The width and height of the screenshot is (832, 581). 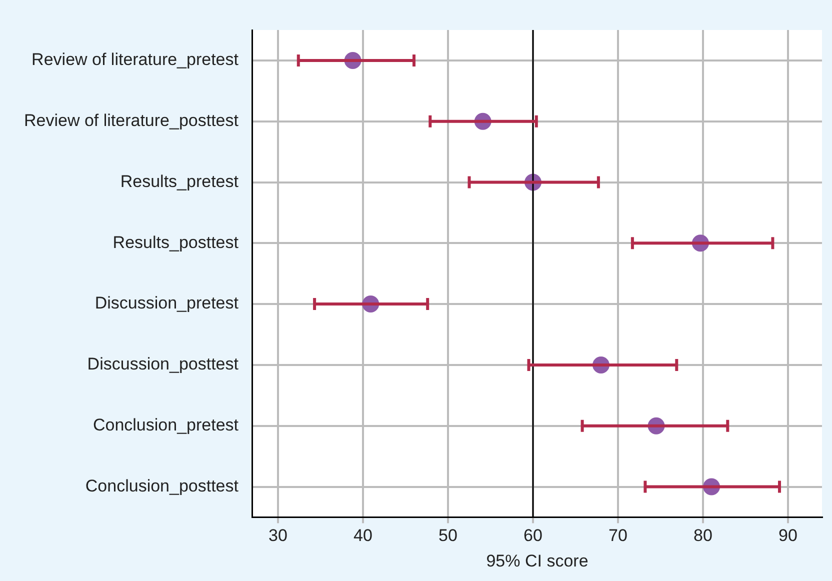 I want to click on x-tick-label: 80, so click(x=703, y=536).